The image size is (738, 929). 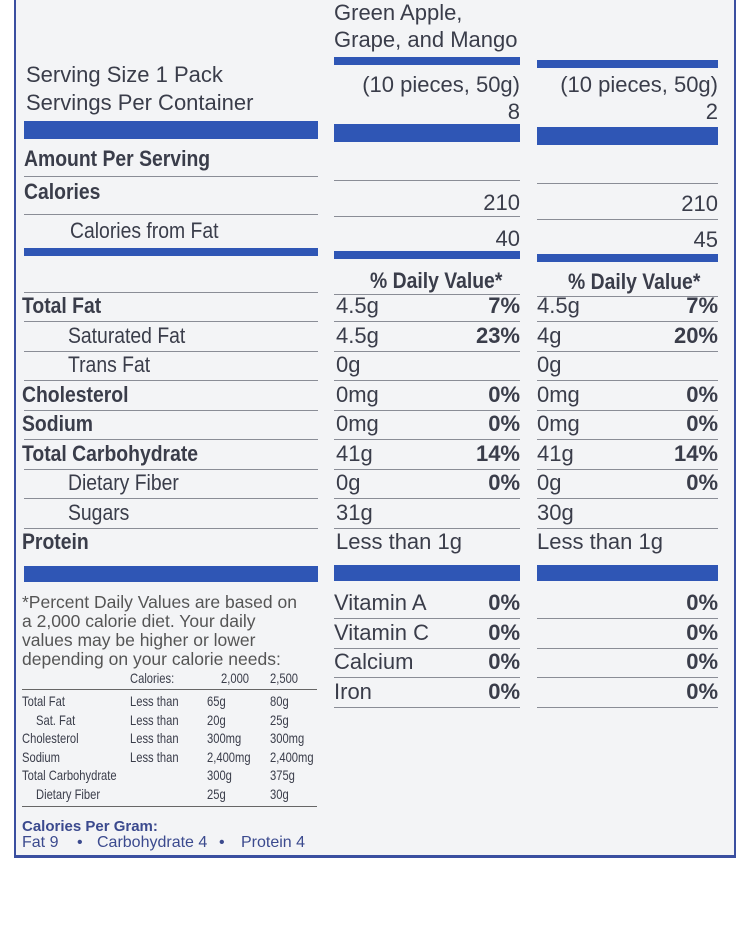 I want to click on amount-per-serving-label: Amount Per Serving, so click(x=117, y=158).